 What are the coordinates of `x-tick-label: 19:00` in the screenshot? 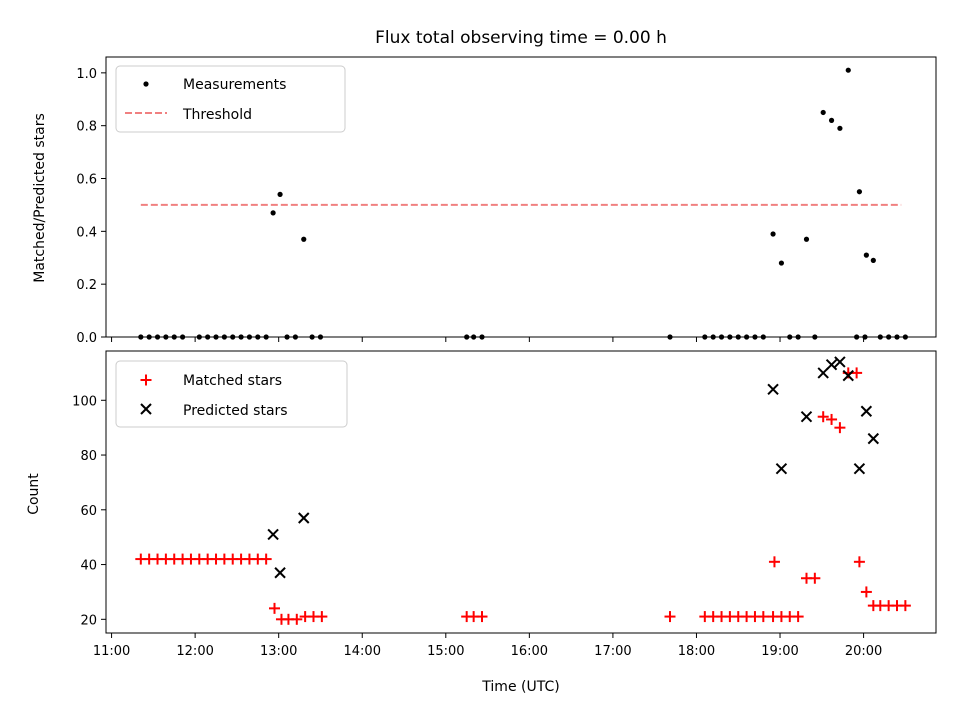 It's located at (779, 651).